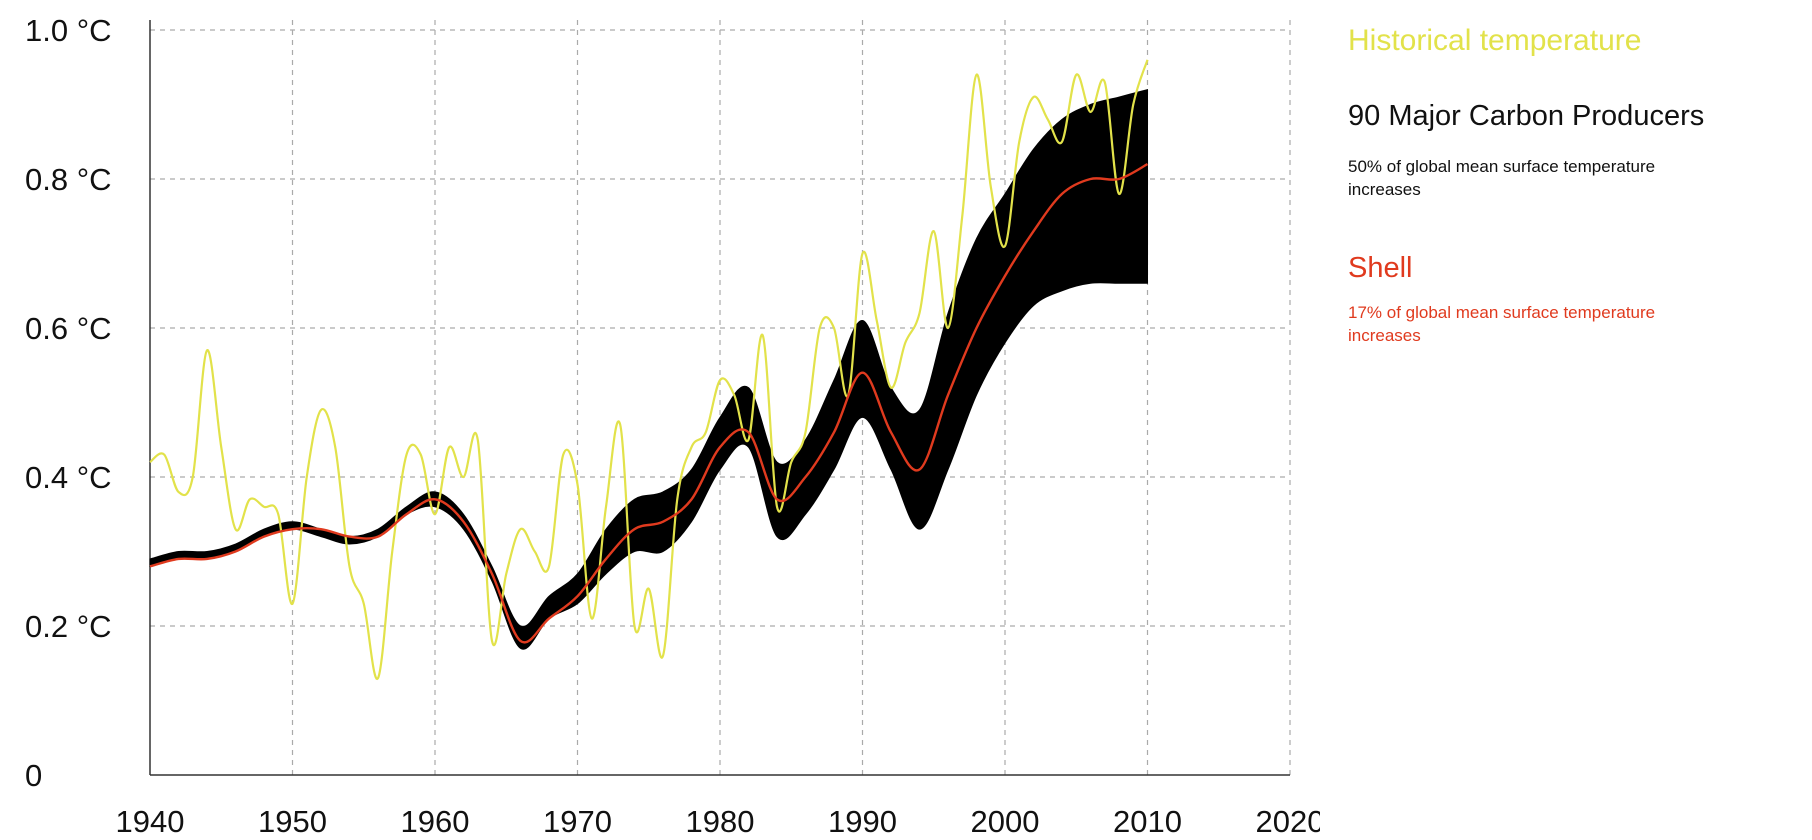 This screenshot has width=1812, height=840. What do you see at coordinates (1495, 40) in the screenshot?
I see `legend-historical-title: Historical temperature` at bounding box center [1495, 40].